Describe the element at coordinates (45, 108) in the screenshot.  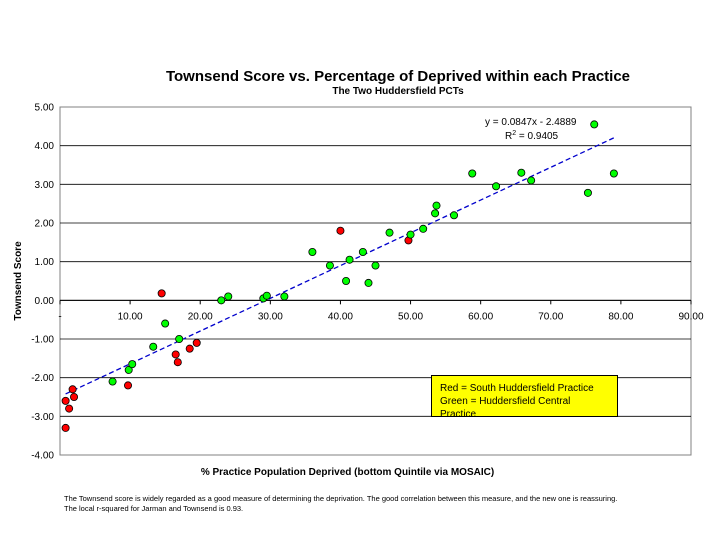
I see `y-tick-label: 5.00` at that location.